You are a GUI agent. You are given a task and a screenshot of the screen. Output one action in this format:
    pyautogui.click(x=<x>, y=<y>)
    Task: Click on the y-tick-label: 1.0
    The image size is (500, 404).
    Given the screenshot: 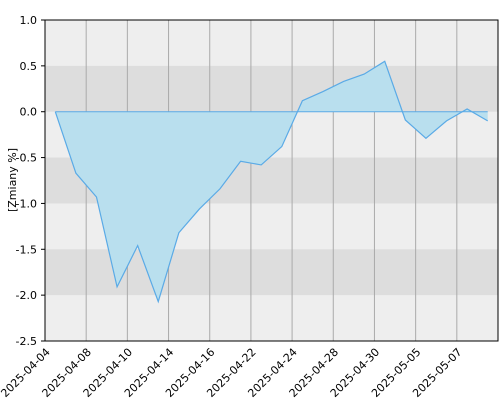 What is the action you would take?
    pyautogui.click(x=29, y=20)
    